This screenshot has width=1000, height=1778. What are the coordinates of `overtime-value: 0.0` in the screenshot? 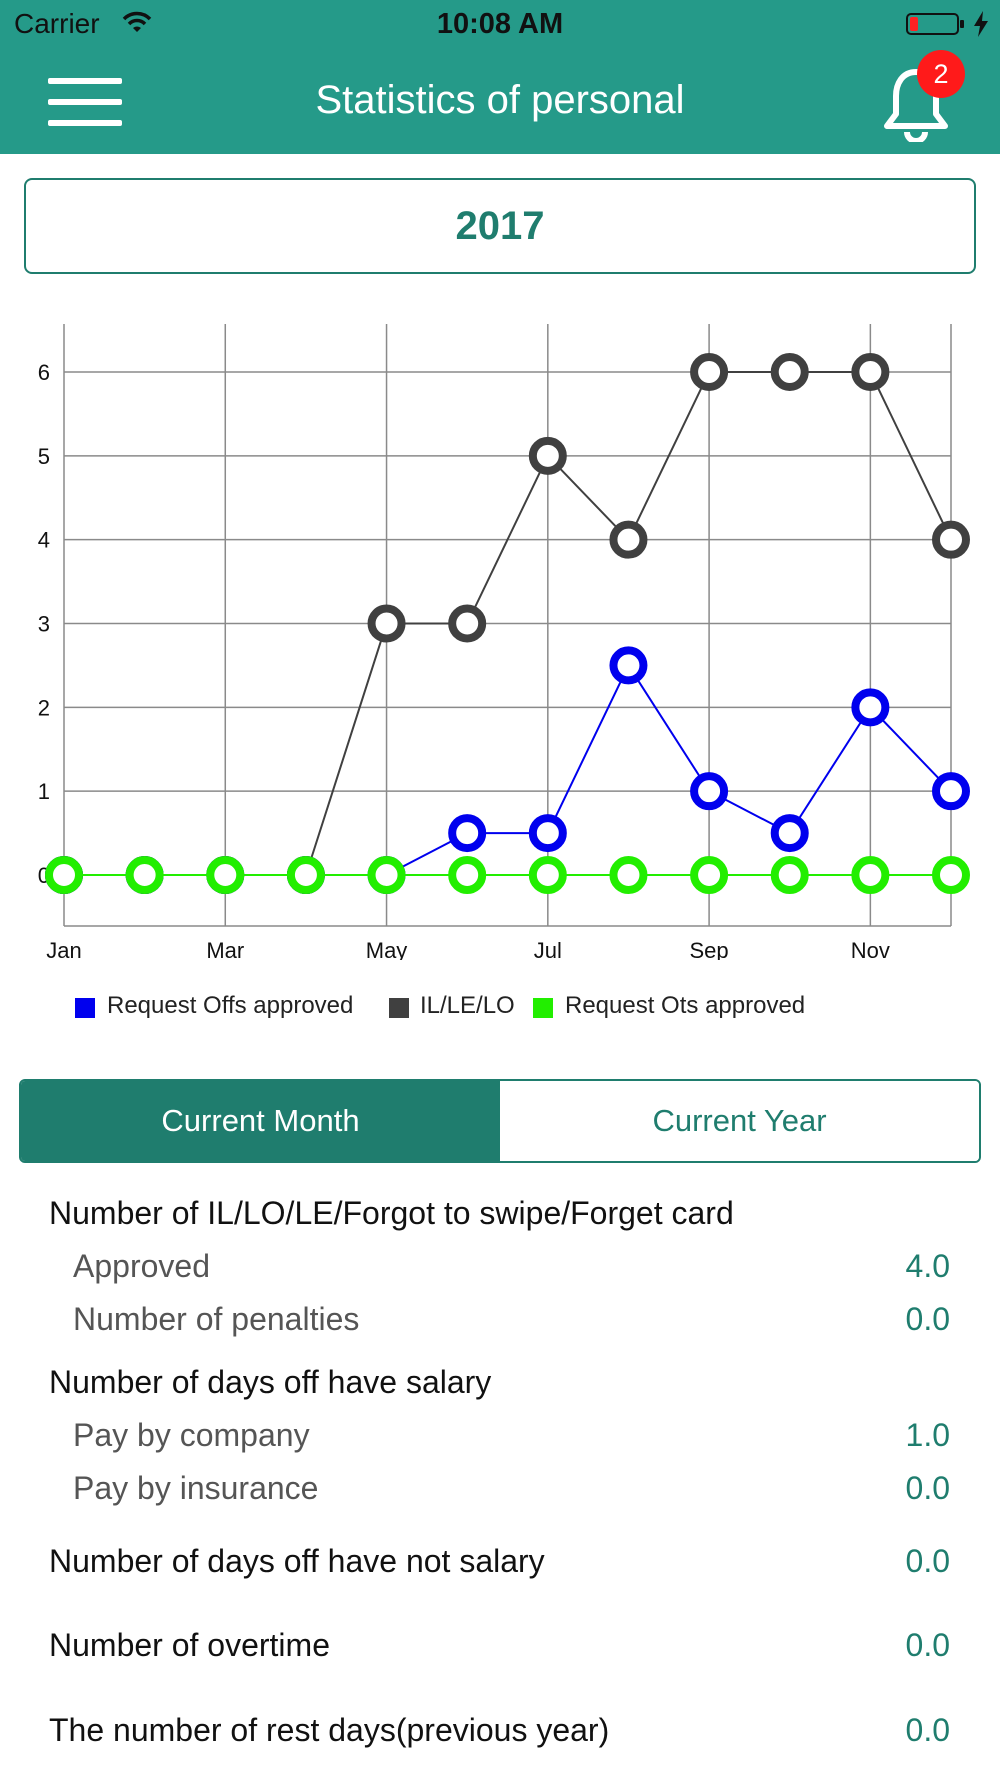 It's located at (927, 1645).